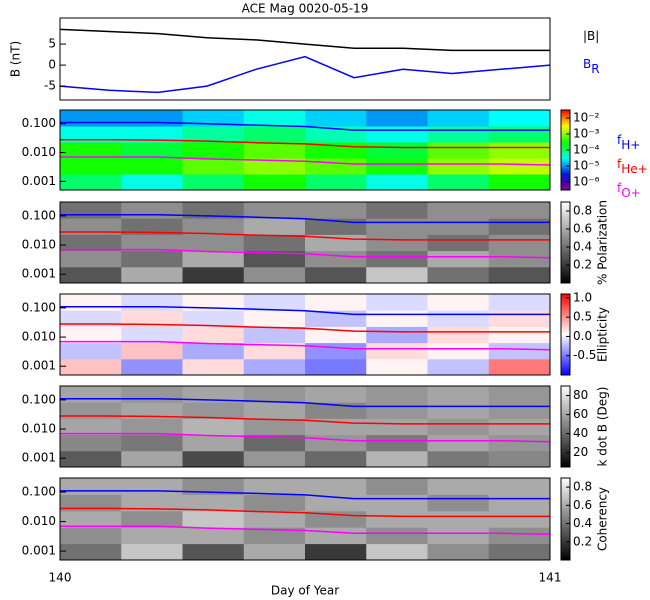 The width and height of the screenshot is (650, 600). I want to click on colorbar-tick-label: 0.2, so click(582, 265).